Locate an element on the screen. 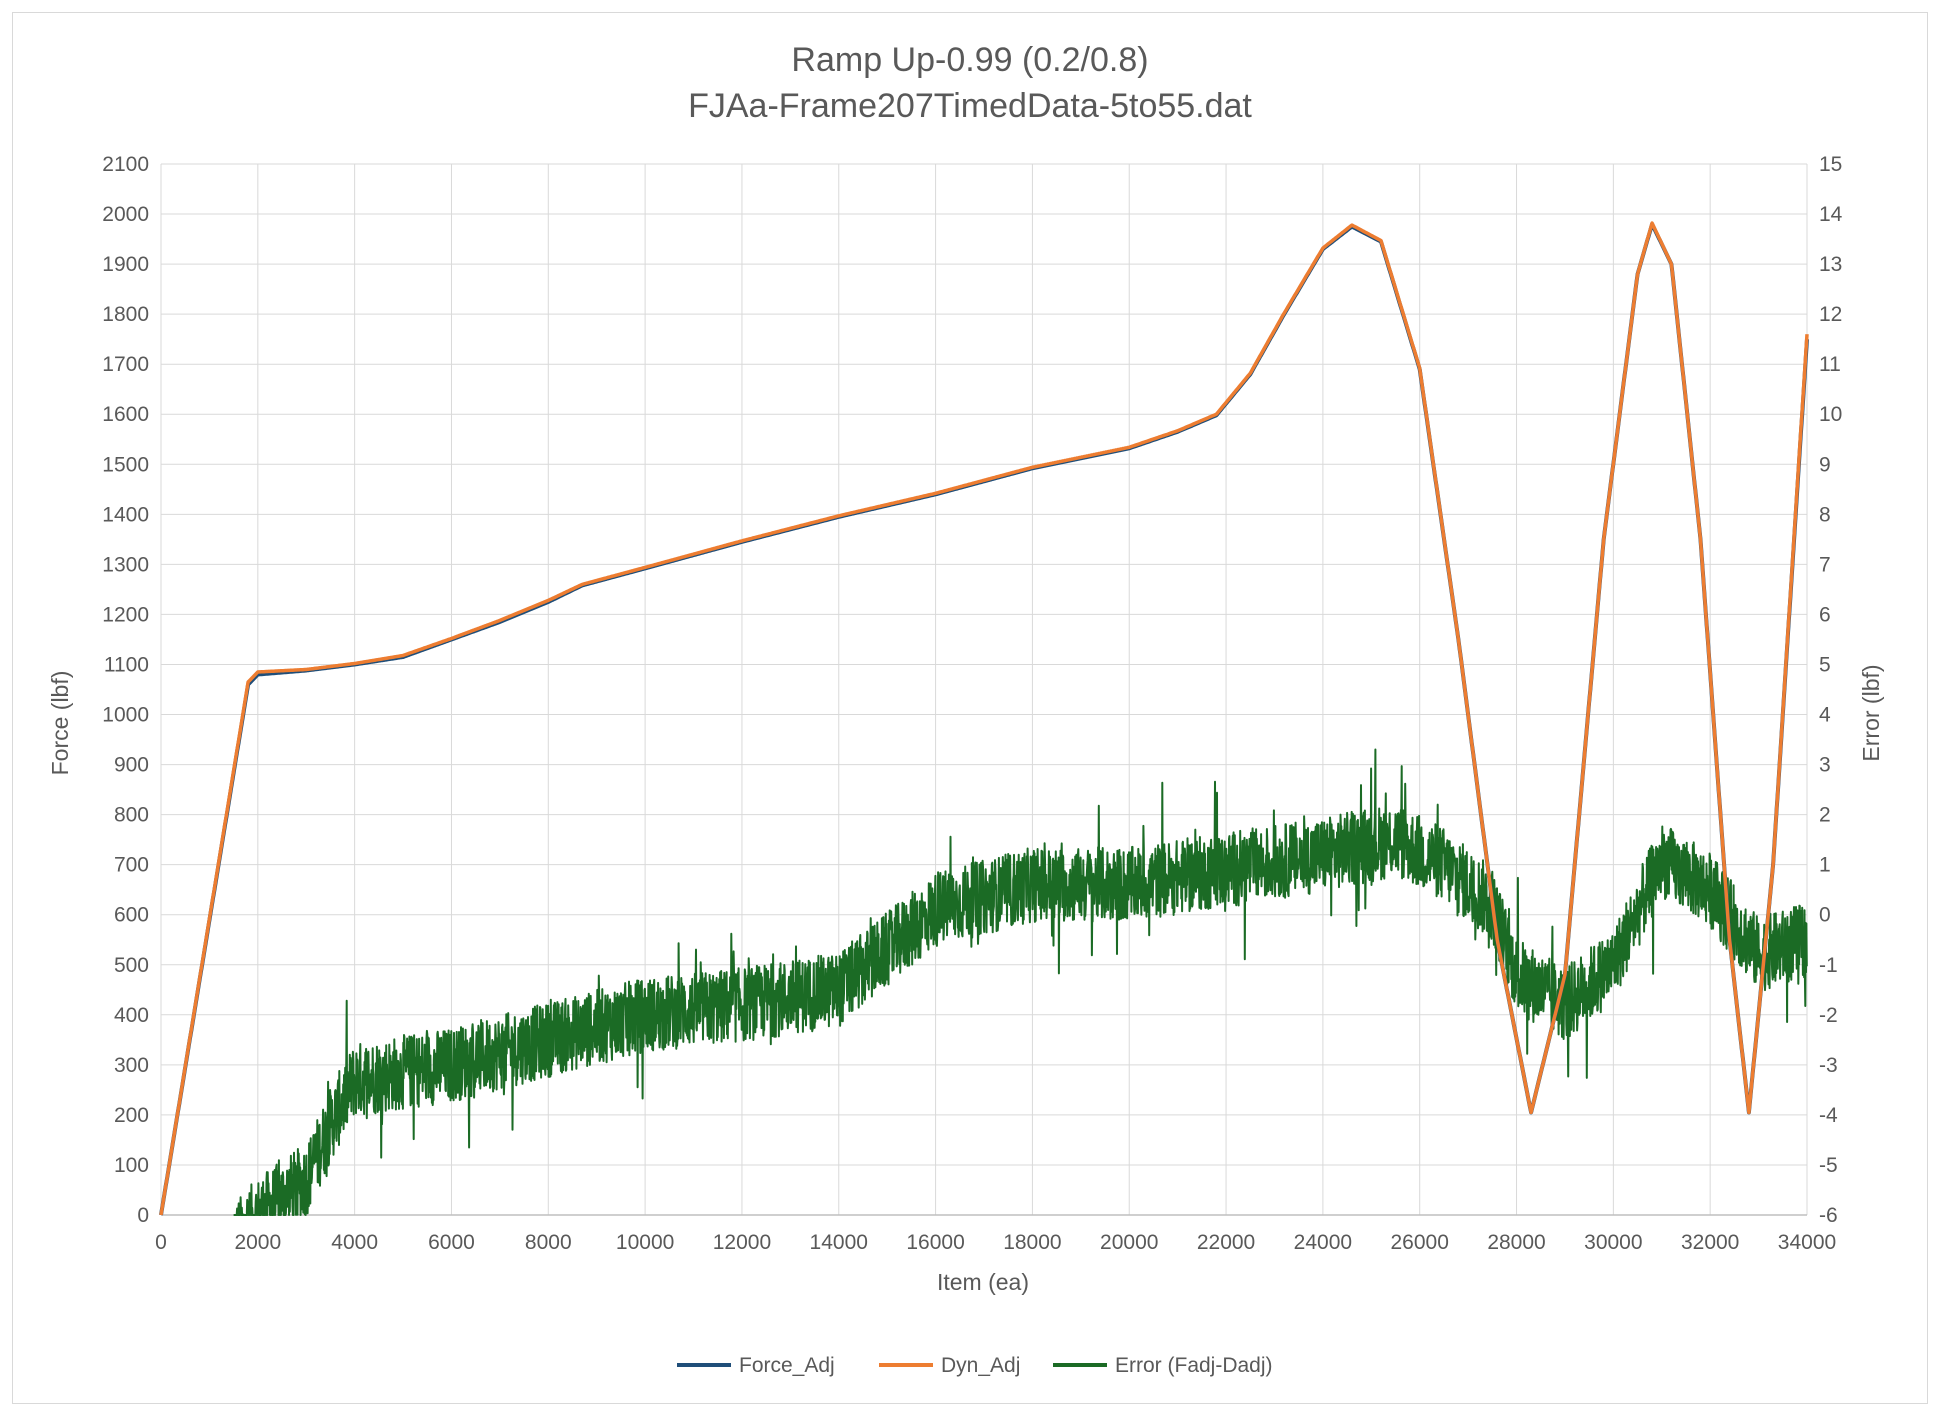 Image resolution: width=1940 pixels, height=1416 pixels. y-tick-label: 600 is located at coordinates (131, 915).